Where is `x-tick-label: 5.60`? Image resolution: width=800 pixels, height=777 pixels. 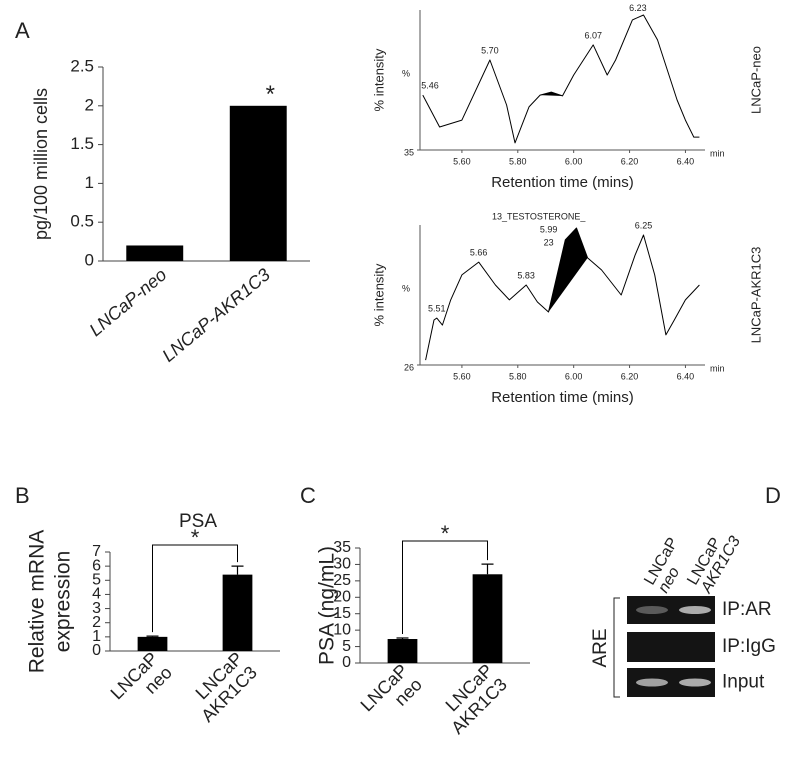
x-tick-label: 5.60 is located at coordinates (462, 376).